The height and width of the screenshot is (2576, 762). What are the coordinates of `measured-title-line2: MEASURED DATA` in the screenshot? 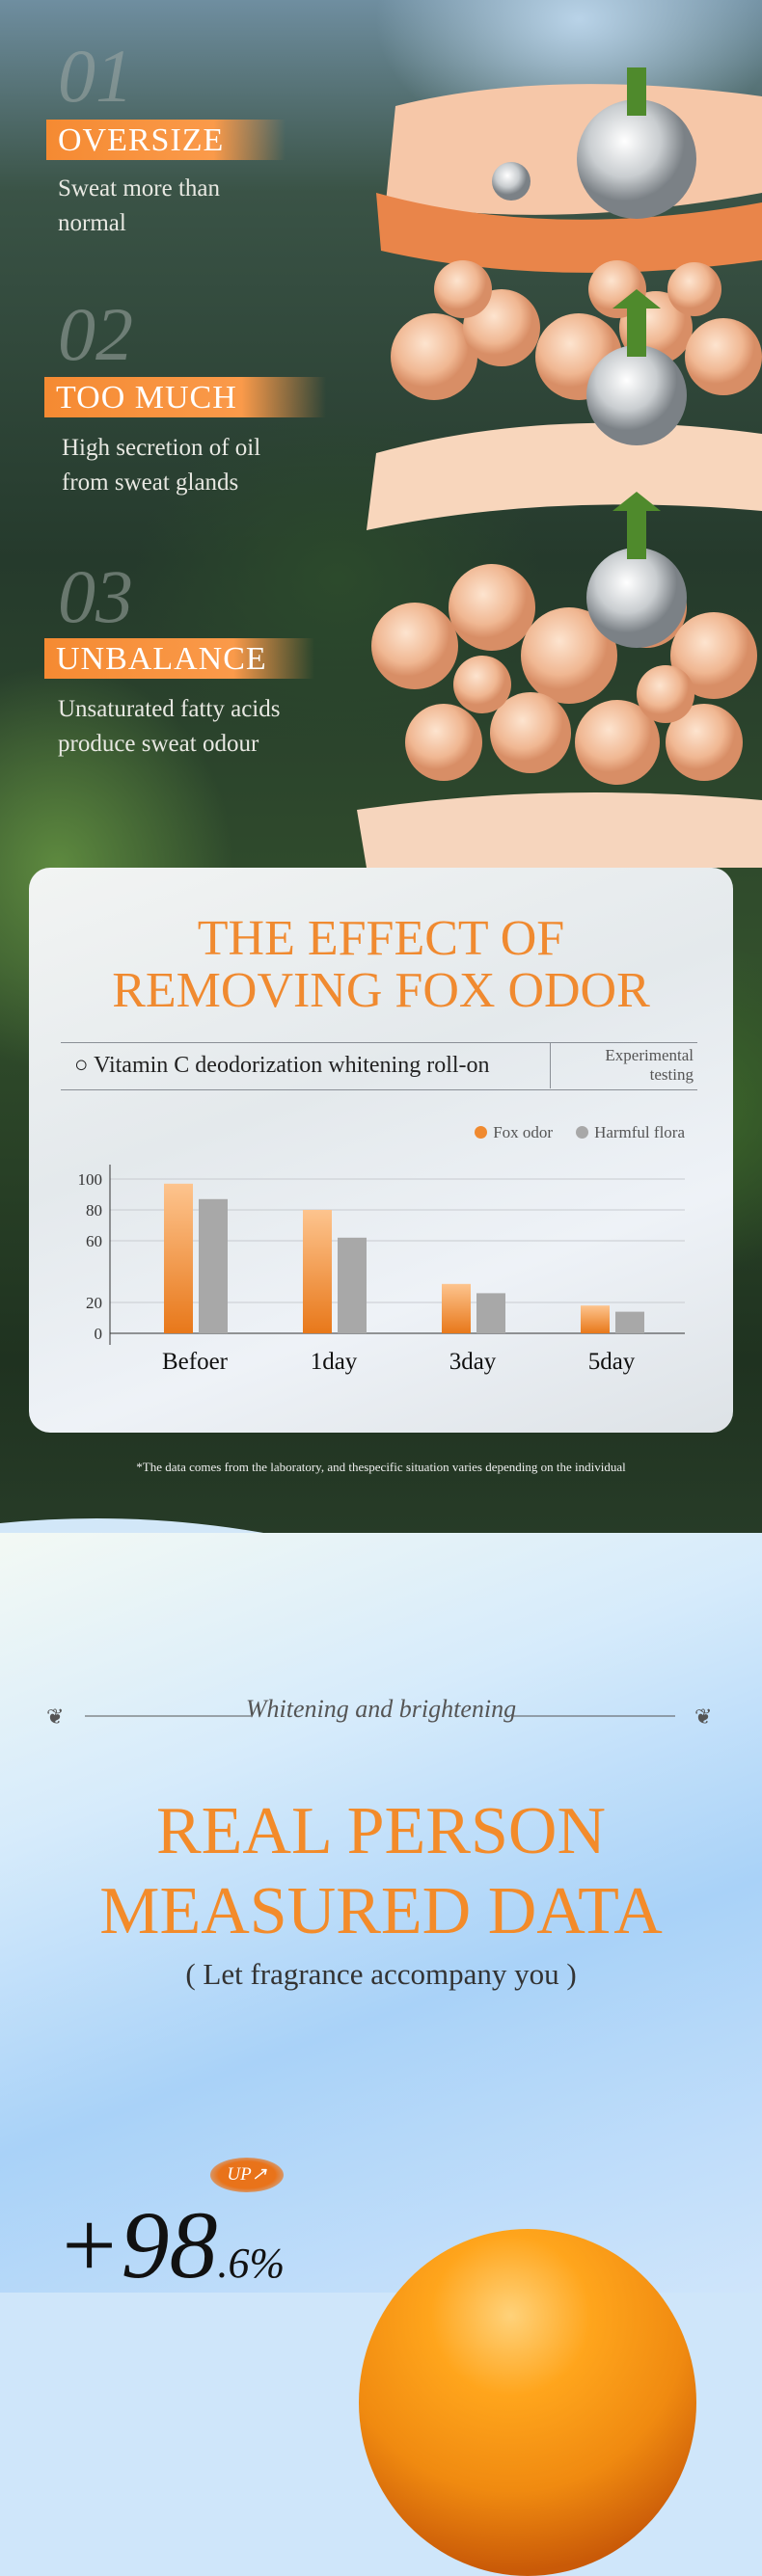 It's located at (381, 1911).